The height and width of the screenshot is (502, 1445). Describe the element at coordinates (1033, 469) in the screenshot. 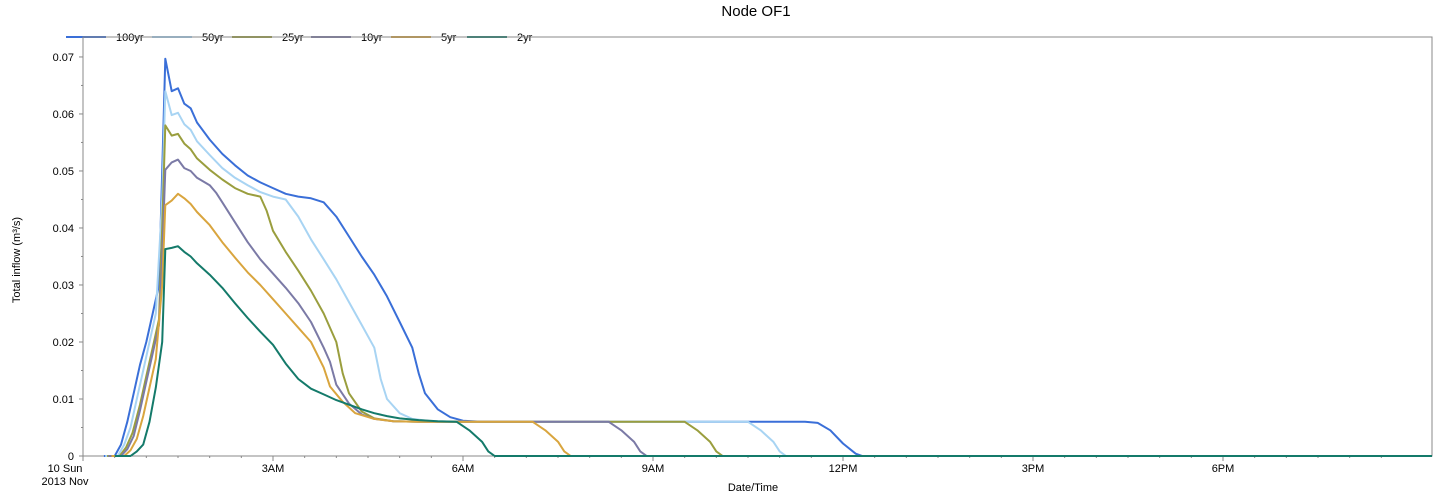

I see `x-tick-label: 3PM` at that location.